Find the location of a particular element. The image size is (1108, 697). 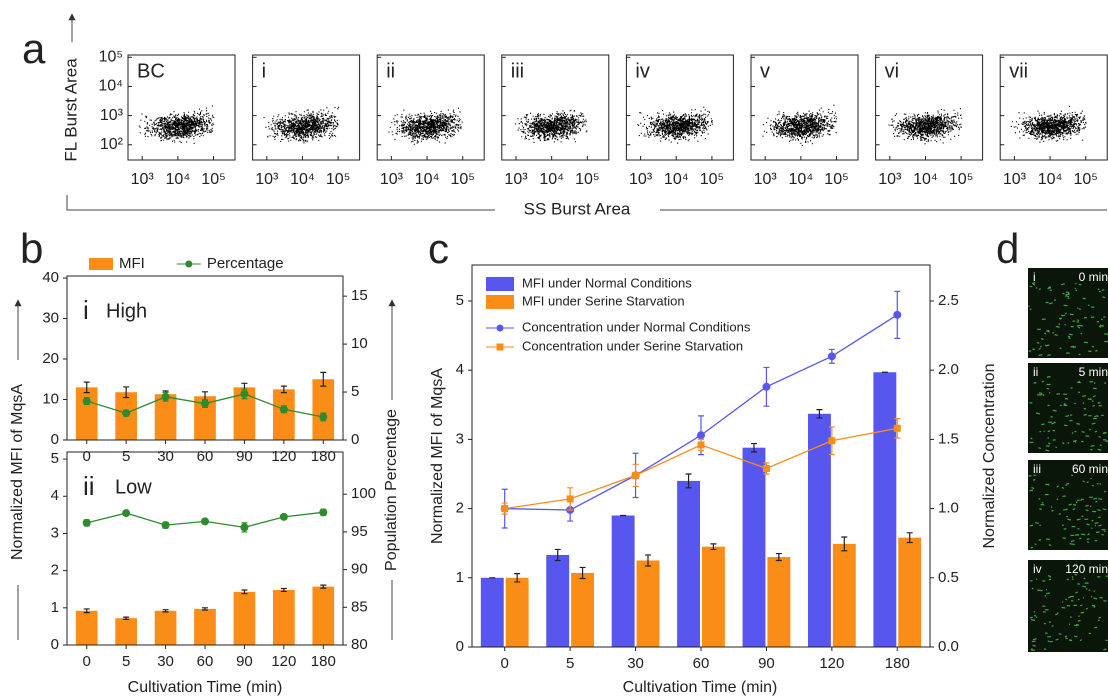

y-tick-label: 20 is located at coordinates (50, 358).